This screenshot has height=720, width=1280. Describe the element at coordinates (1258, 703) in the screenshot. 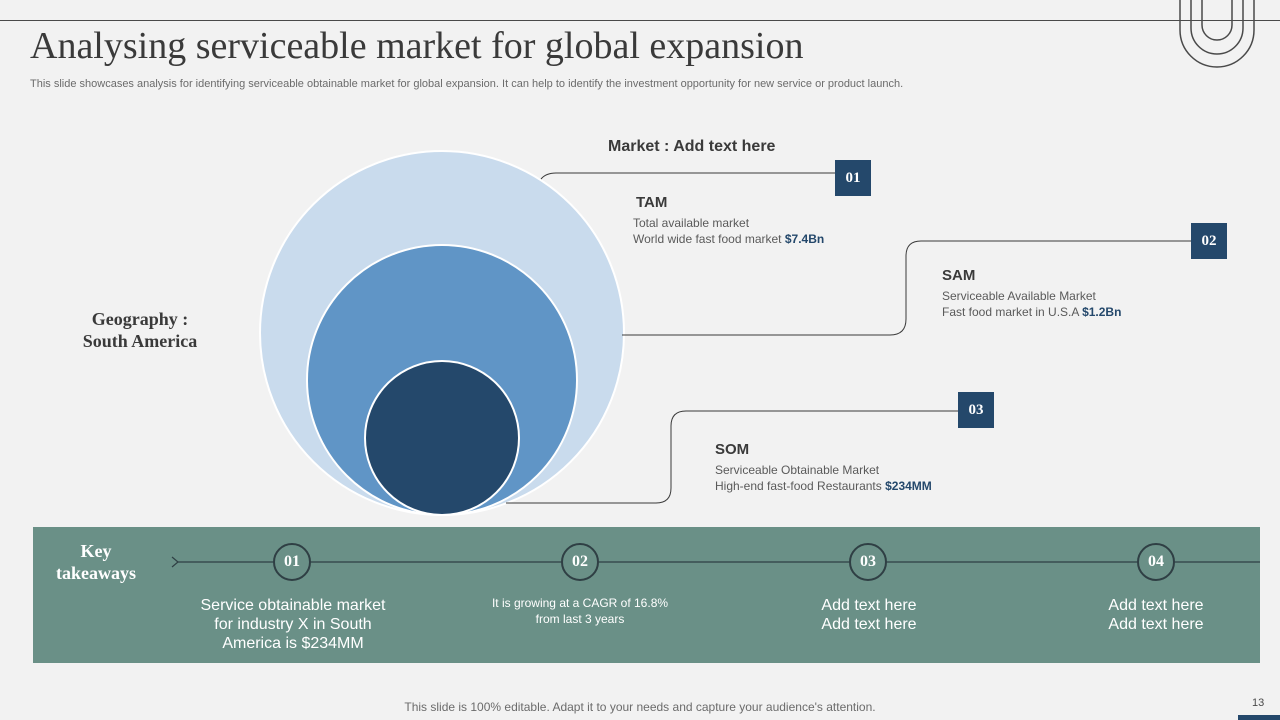

I see `page-number: 13` at that location.